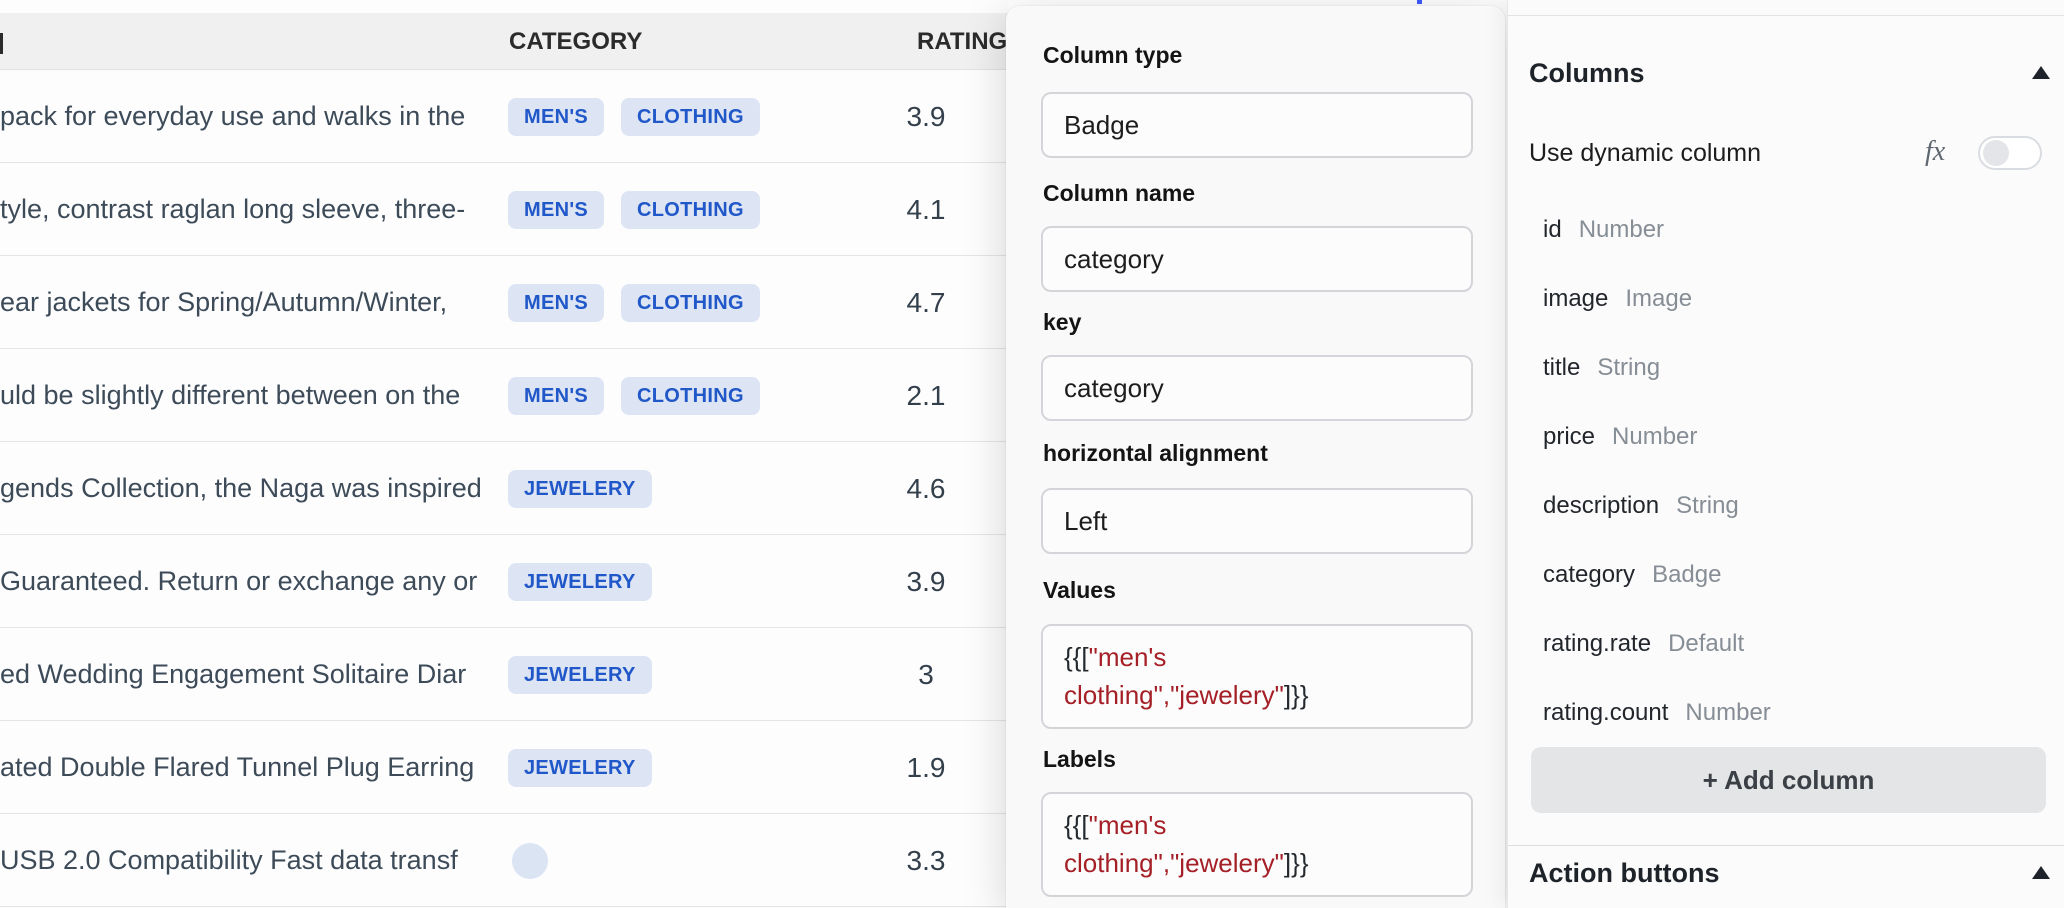 The width and height of the screenshot is (2064, 908). What do you see at coordinates (962, 41) in the screenshot?
I see `header-cell-rating: RATING.` at bounding box center [962, 41].